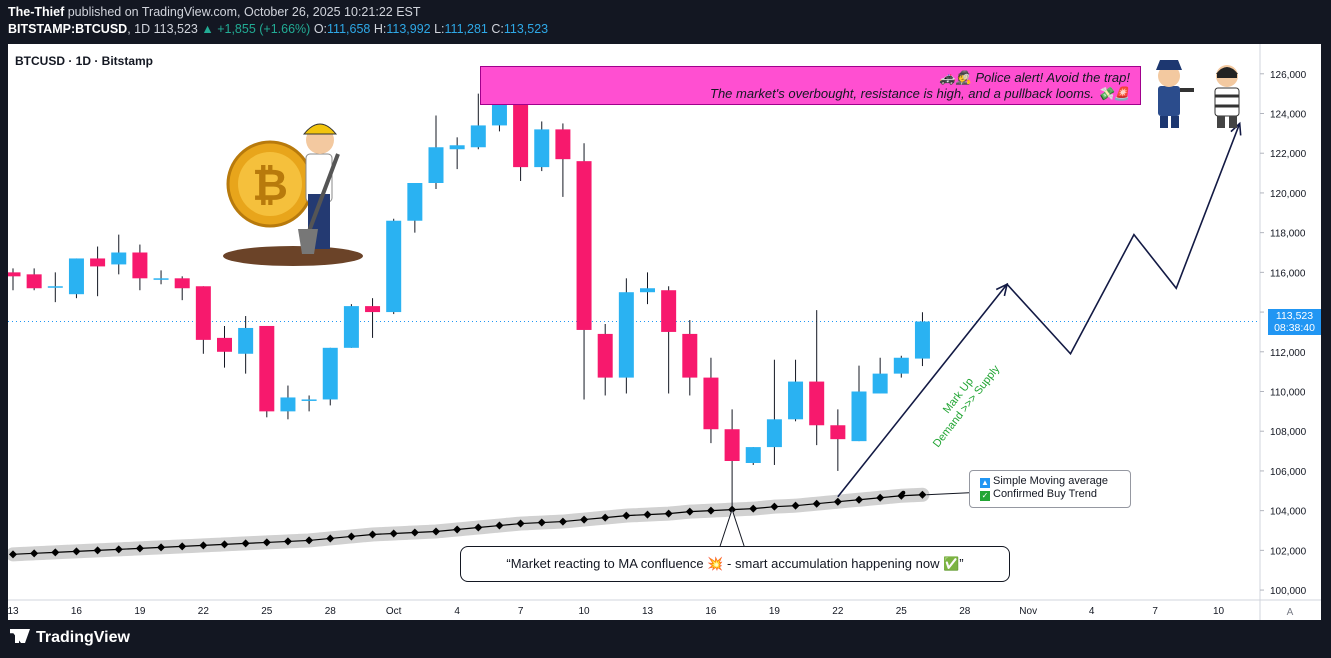 The height and width of the screenshot is (658, 1331). Describe the element at coordinates (1290, 612) in the screenshot. I see `scale-mode-label: A` at that location.